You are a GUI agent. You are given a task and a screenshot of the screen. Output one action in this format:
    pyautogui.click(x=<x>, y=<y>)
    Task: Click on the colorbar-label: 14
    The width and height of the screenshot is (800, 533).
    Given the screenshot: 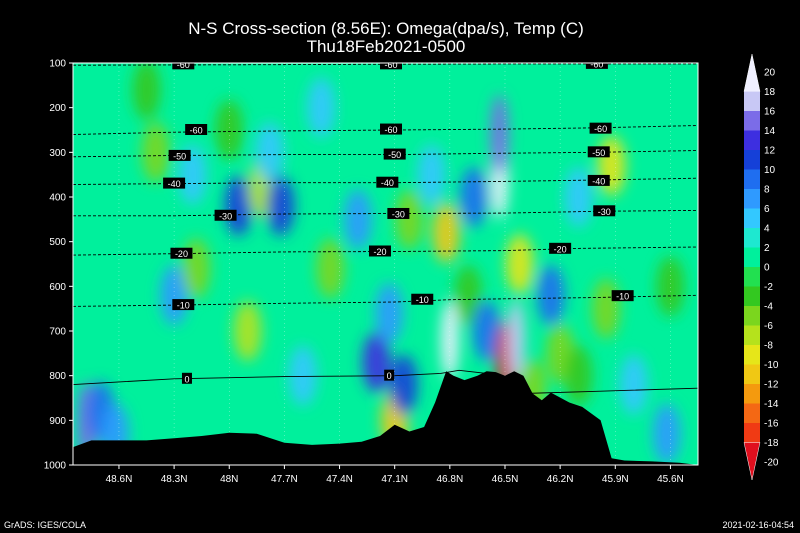 What is the action you would take?
    pyautogui.click(x=770, y=131)
    